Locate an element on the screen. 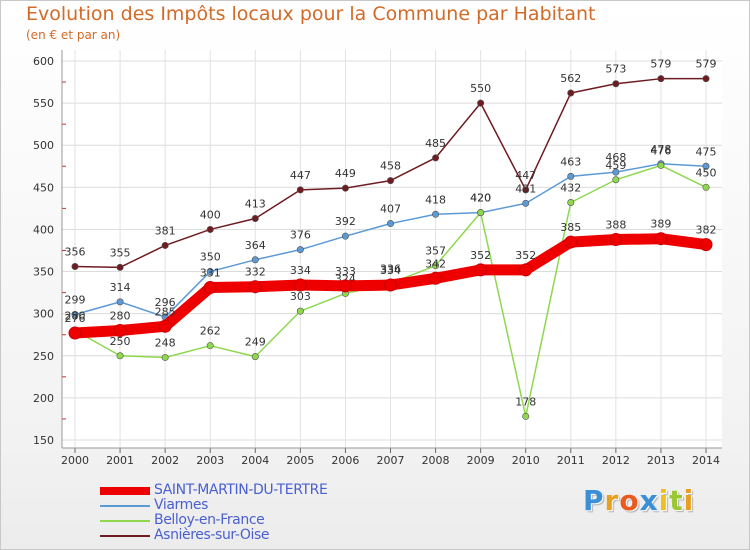 This screenshot has width=750, height=550. data-label: 413 is located at coordinates (255, 203).